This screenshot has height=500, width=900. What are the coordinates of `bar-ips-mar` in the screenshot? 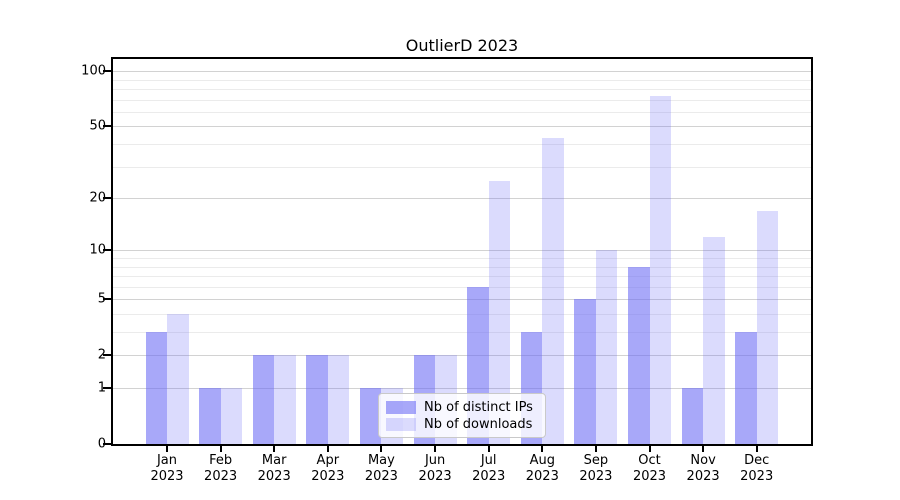 It's located at (263, 399).